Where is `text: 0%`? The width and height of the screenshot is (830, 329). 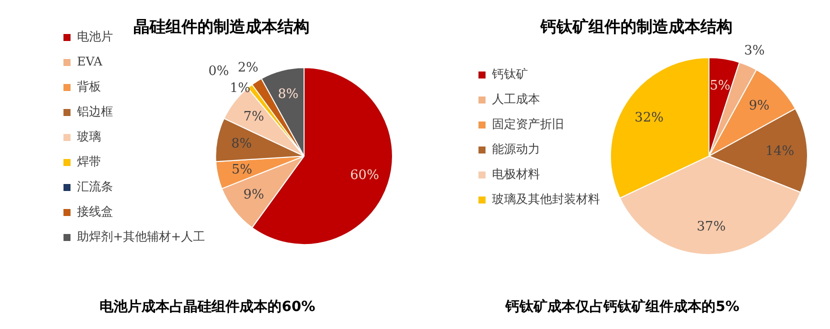
text: 0% is located at coordinates (218, 71).